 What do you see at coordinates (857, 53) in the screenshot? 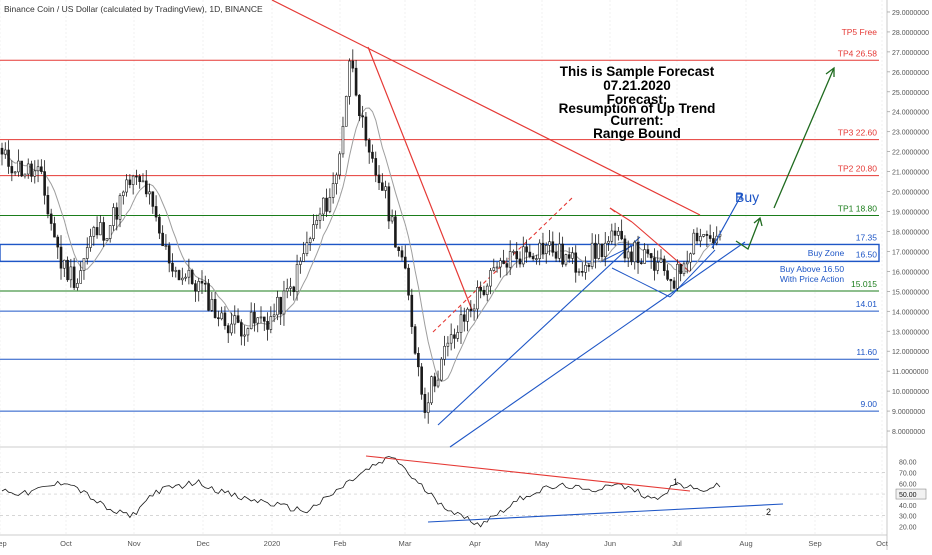
I see `level-label: TP4 26.58` at bounding box center [857, 53].